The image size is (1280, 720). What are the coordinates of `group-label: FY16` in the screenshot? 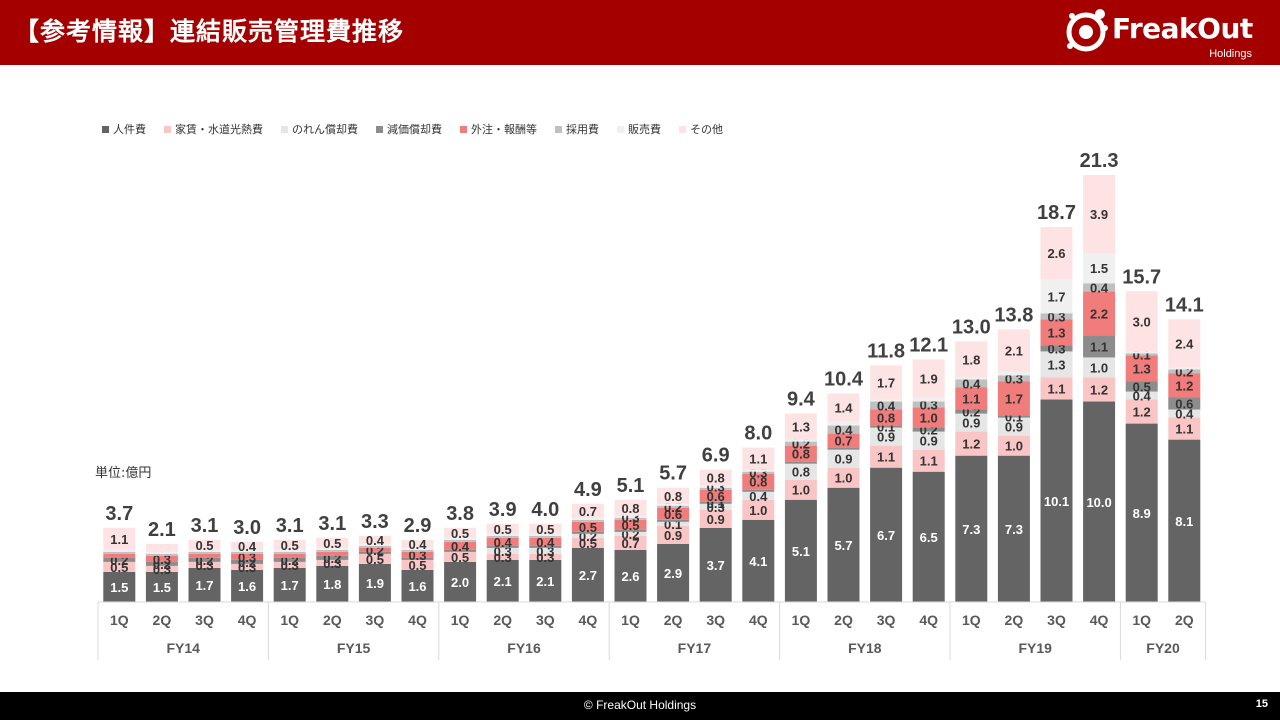 It's located at (524, 648).